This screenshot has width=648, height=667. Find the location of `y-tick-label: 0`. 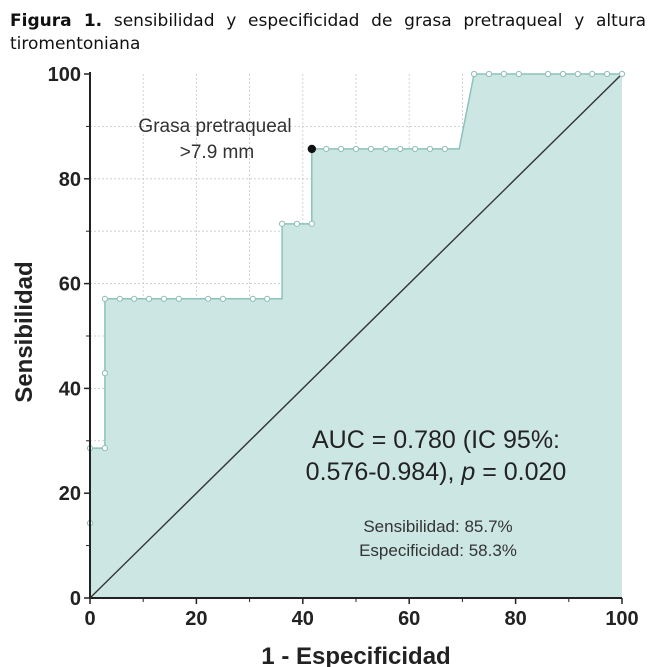

y-tick-label: 0 is located at coordinates (75, 599).